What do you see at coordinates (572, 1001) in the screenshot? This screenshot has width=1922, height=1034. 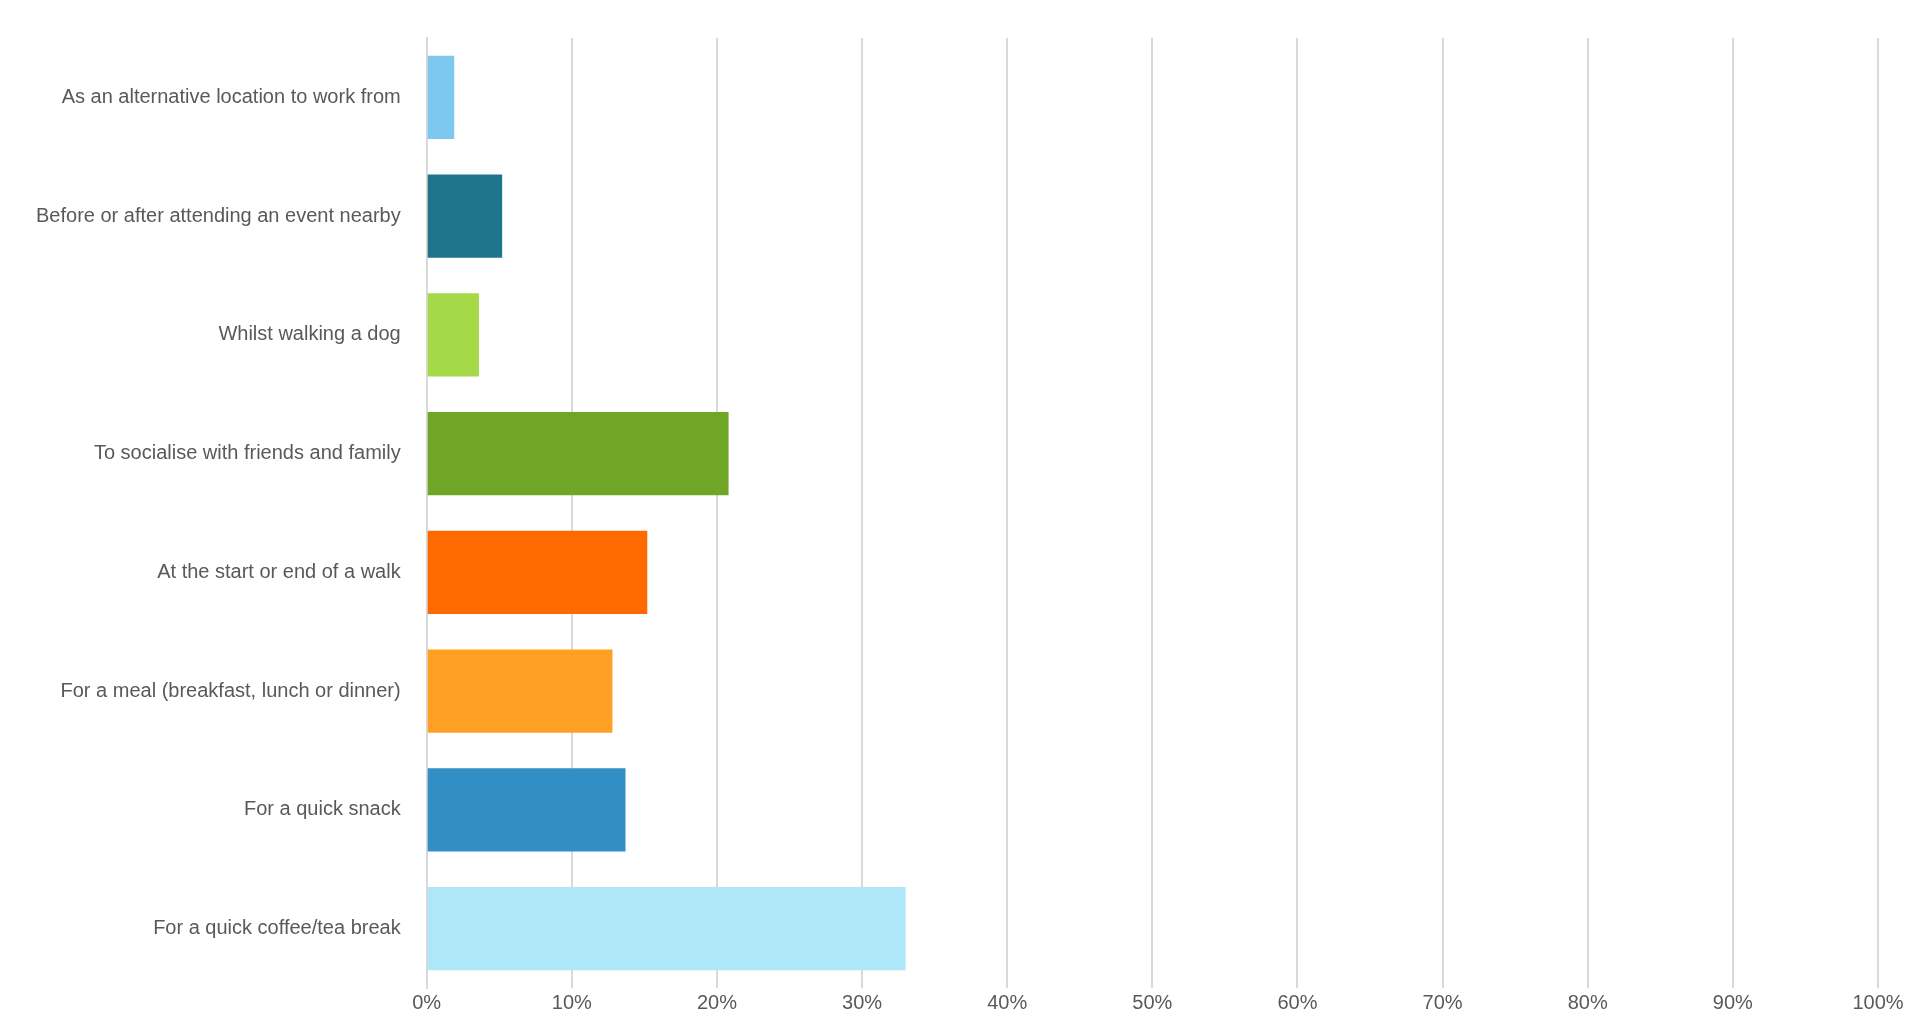 I see `x-tick-label: 10%` at bounding box center [572, 1001].